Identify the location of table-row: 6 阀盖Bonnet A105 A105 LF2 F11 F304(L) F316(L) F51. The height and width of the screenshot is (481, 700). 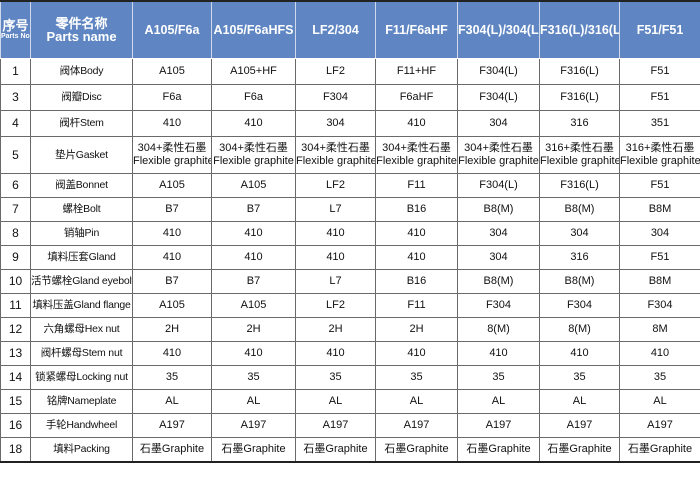
(350, 185).